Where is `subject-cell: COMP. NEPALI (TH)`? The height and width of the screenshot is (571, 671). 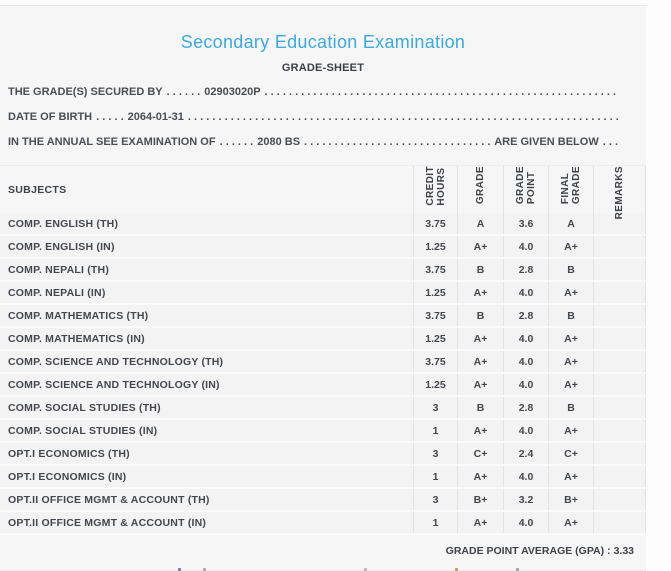 subject-cell: COMP. NEPALI (TH) is located at coordinates (59, 269).